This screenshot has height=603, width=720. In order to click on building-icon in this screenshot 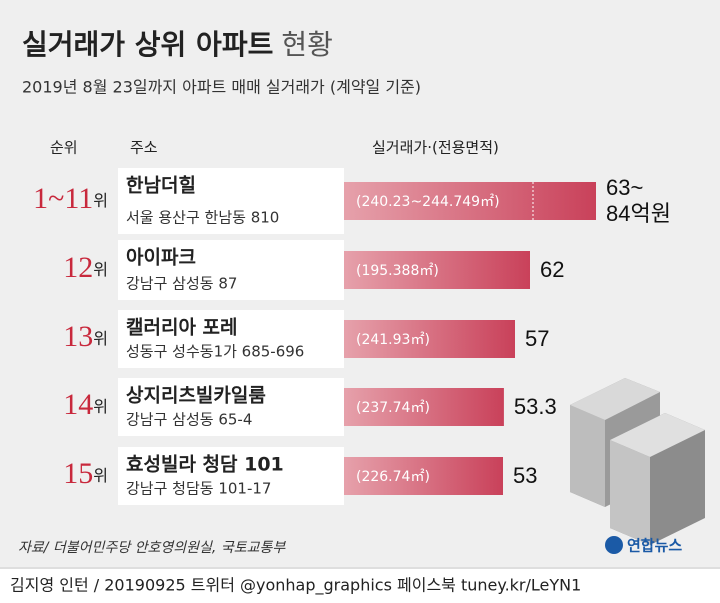, I will do `click(637, 461)`.